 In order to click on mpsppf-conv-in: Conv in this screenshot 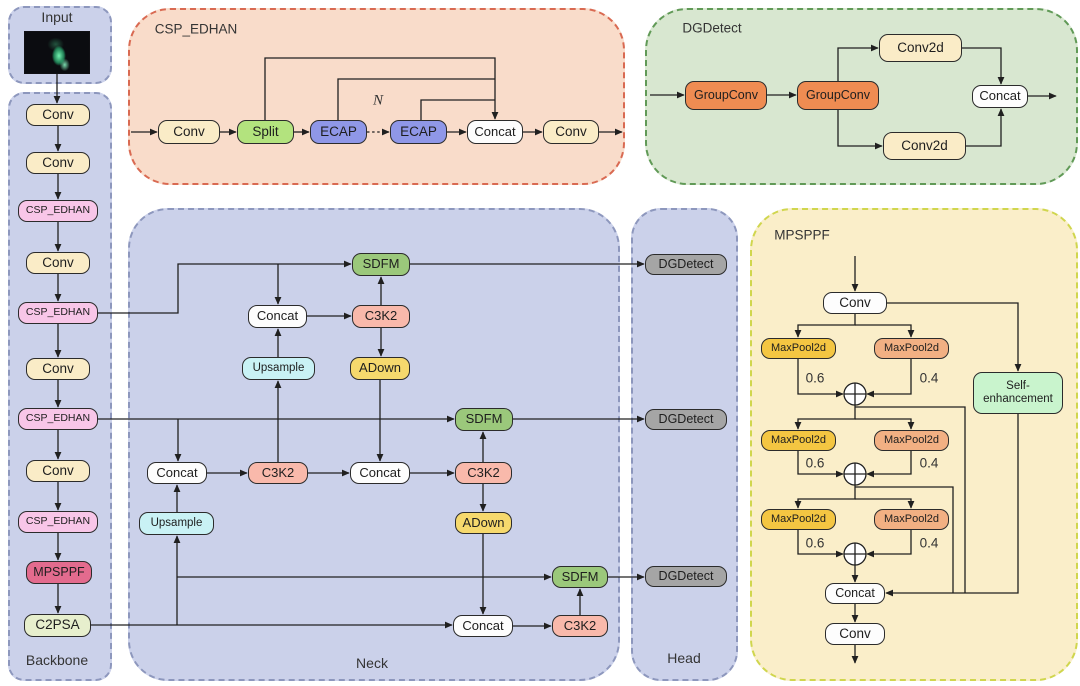, I will do `click(855, 303)`.